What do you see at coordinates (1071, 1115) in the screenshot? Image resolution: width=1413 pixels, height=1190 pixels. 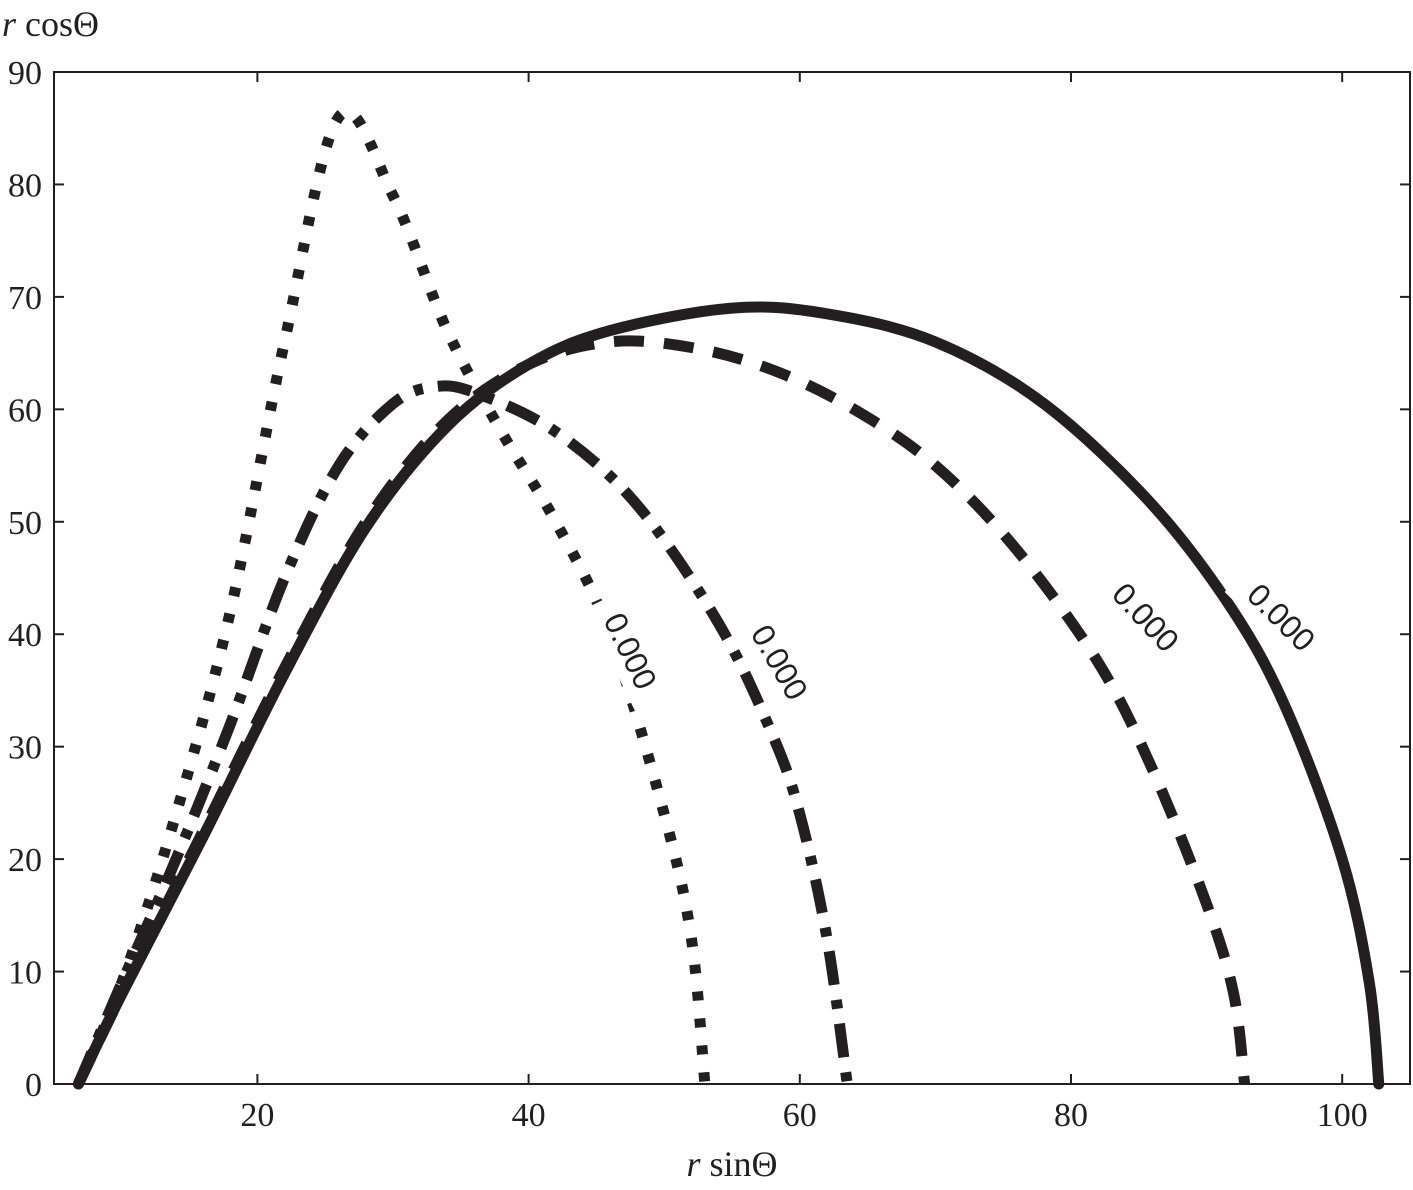 I see `x-tick-label: 80` at bounding box center [1071, 1115].